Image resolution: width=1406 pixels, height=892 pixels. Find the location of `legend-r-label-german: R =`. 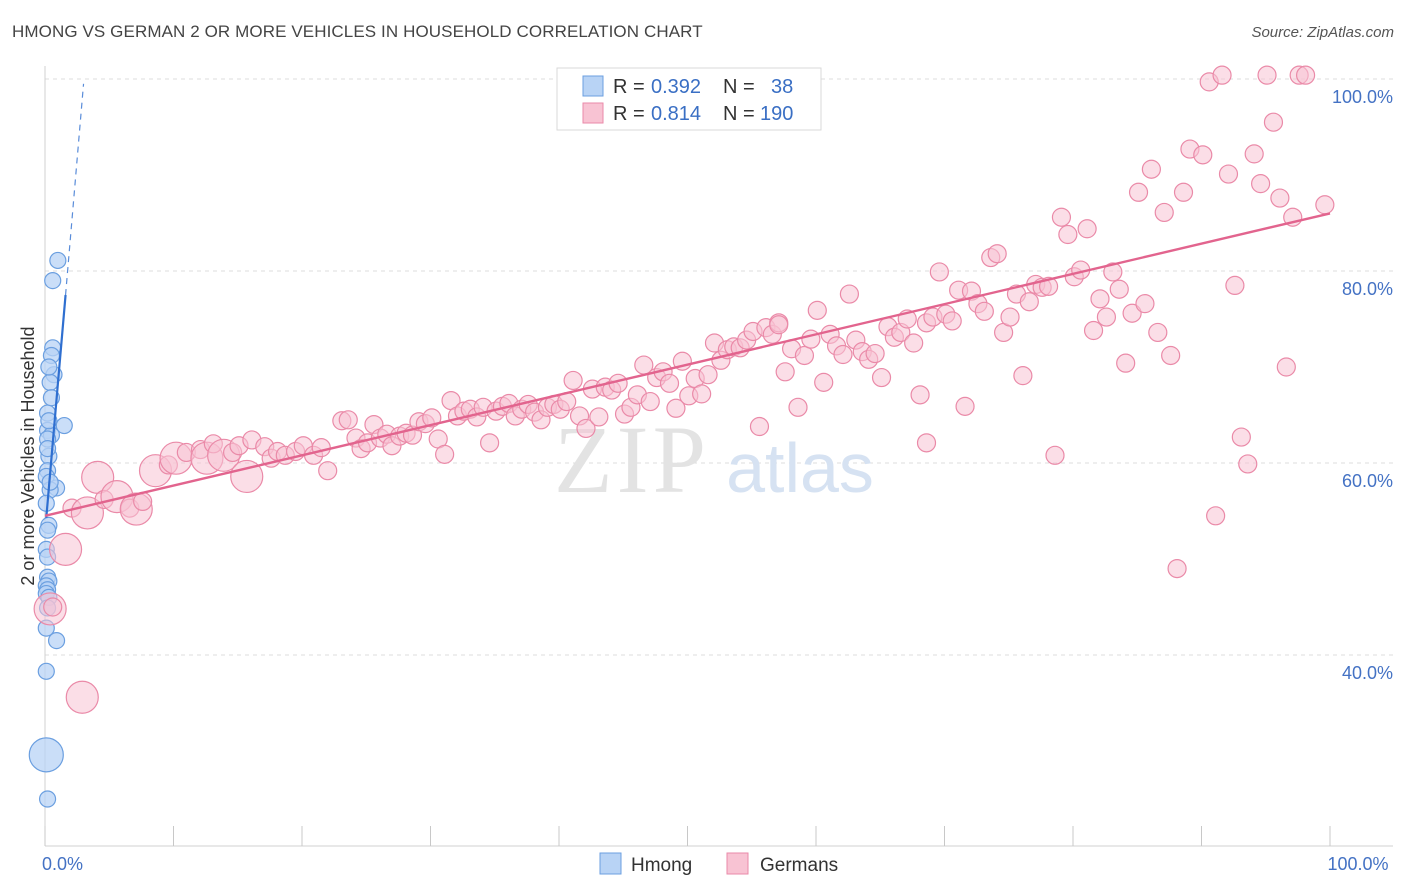

legend-r-label-german: R = is located at coordinates (629, 114).